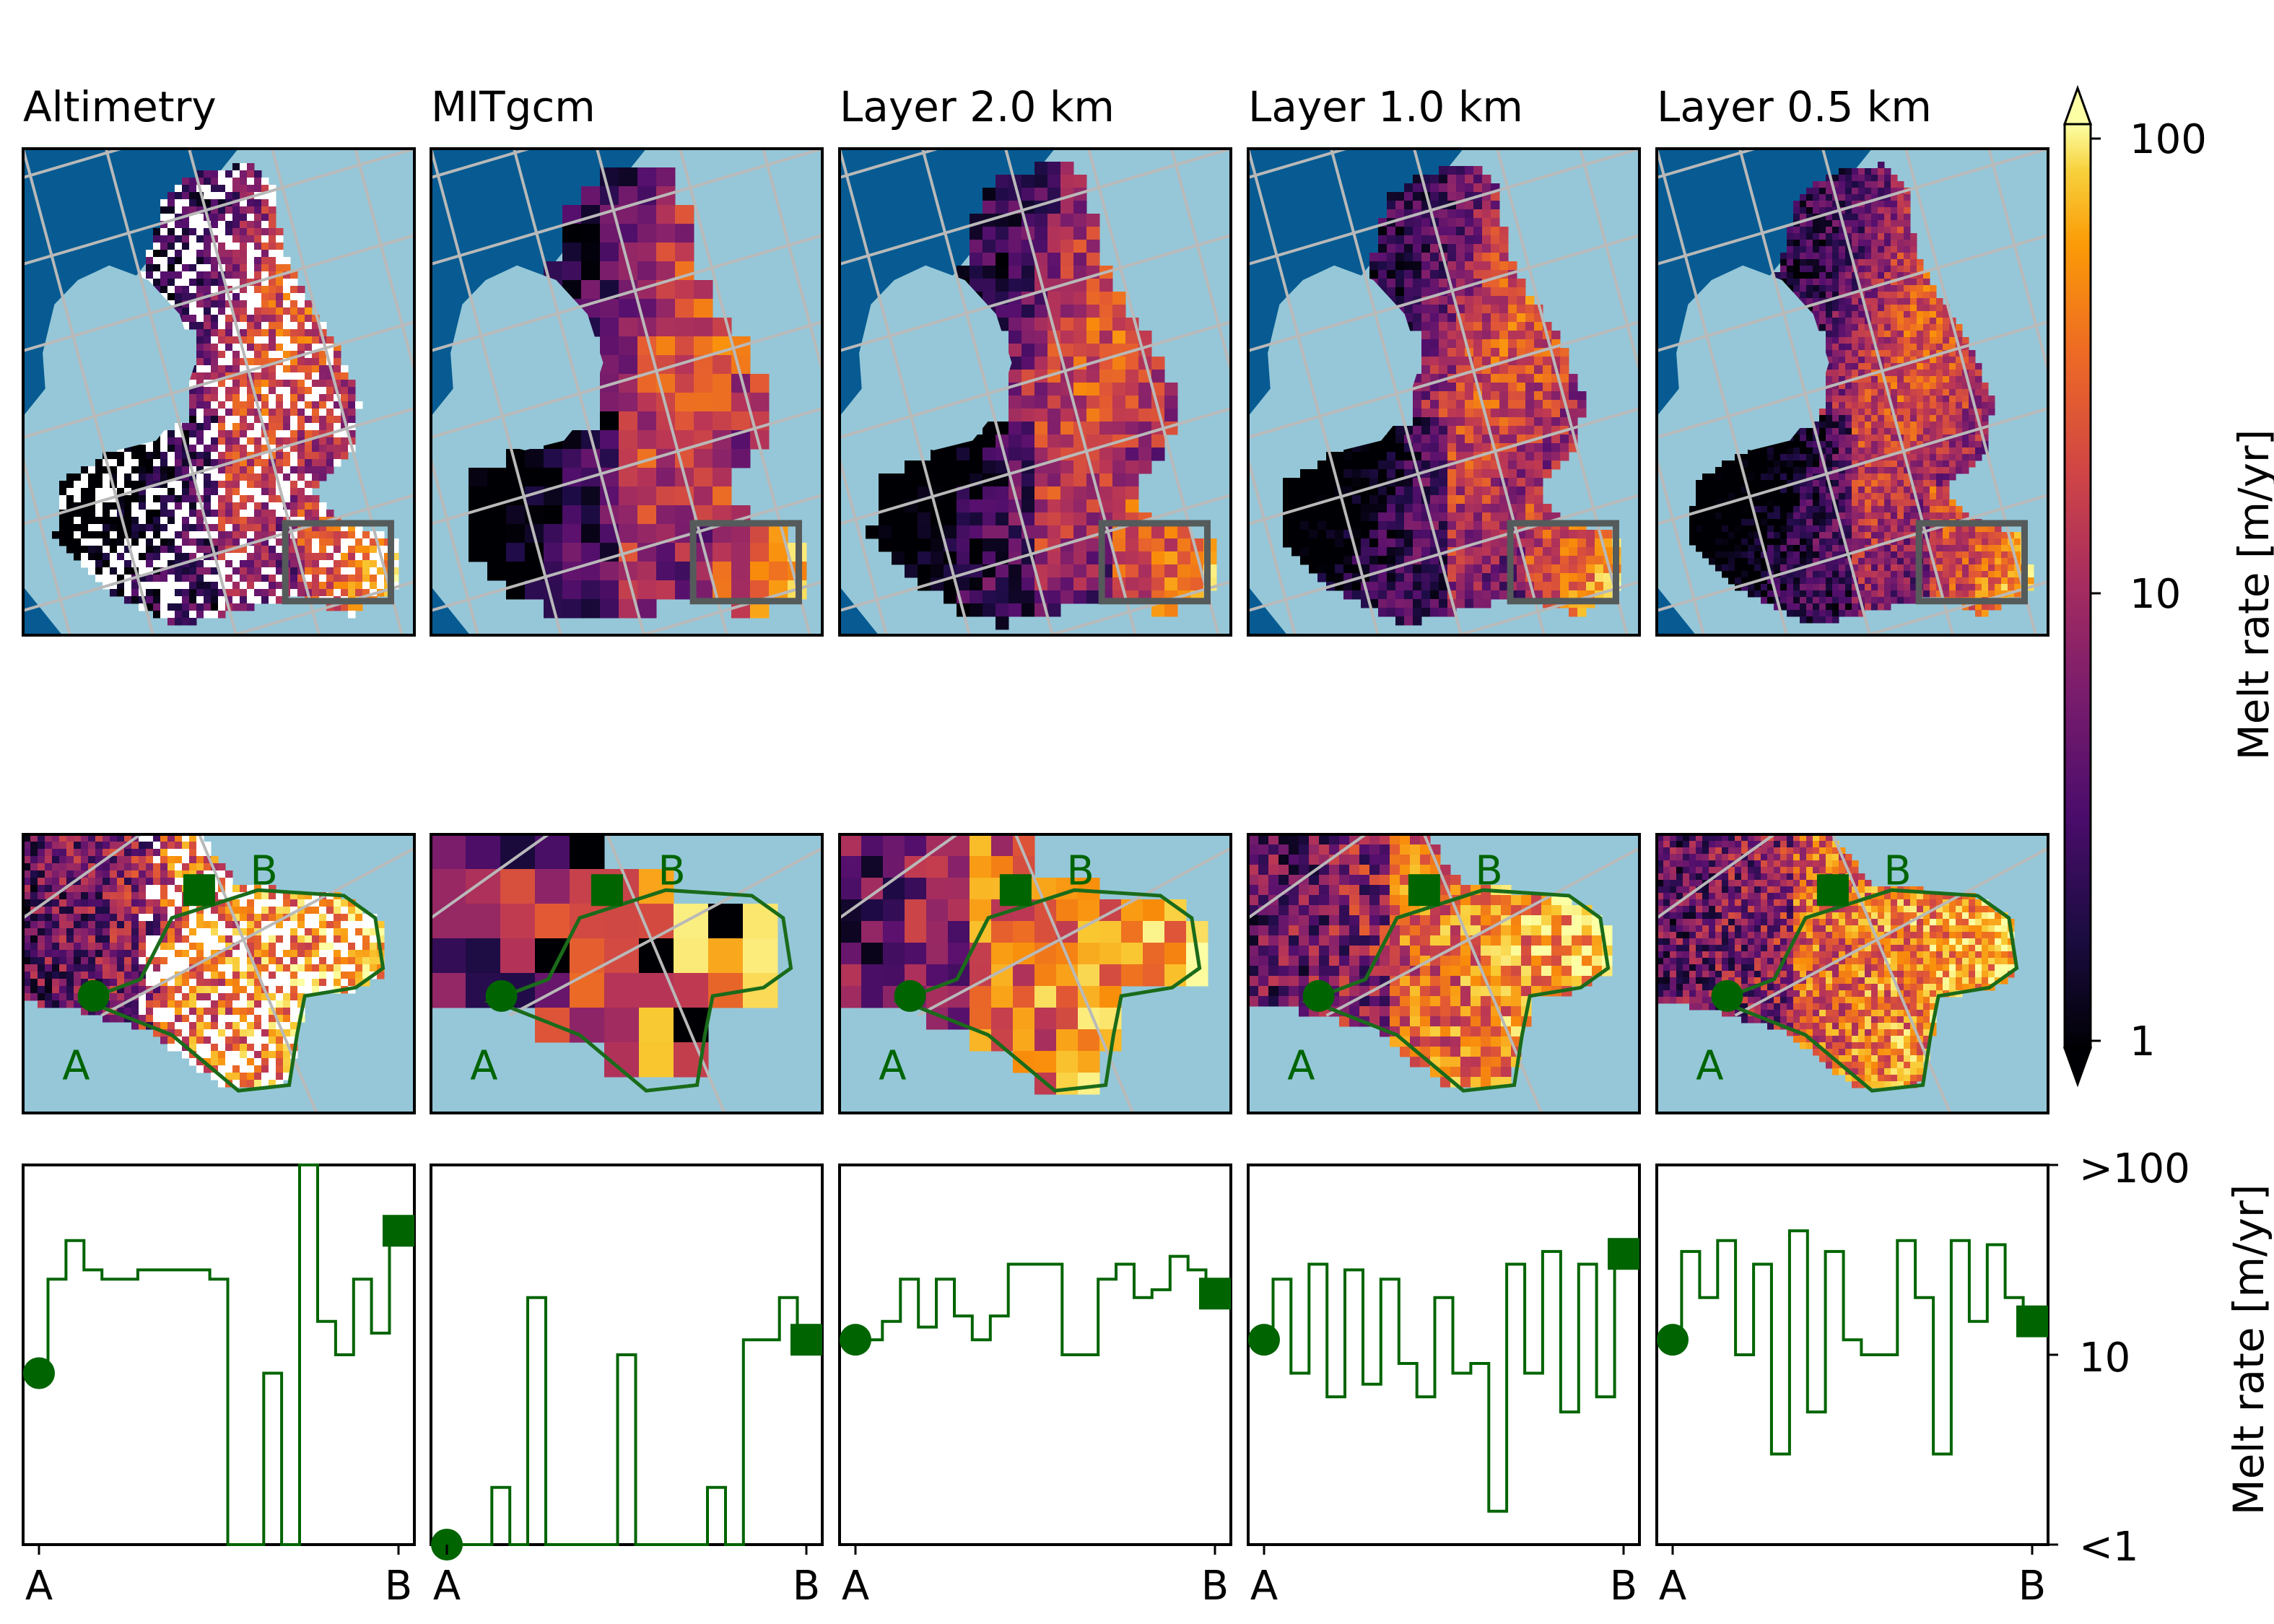 The height and width of the screenshot is (1624, 2274). I want to click on profile-tick-min: <1, so click(2109, 1547).